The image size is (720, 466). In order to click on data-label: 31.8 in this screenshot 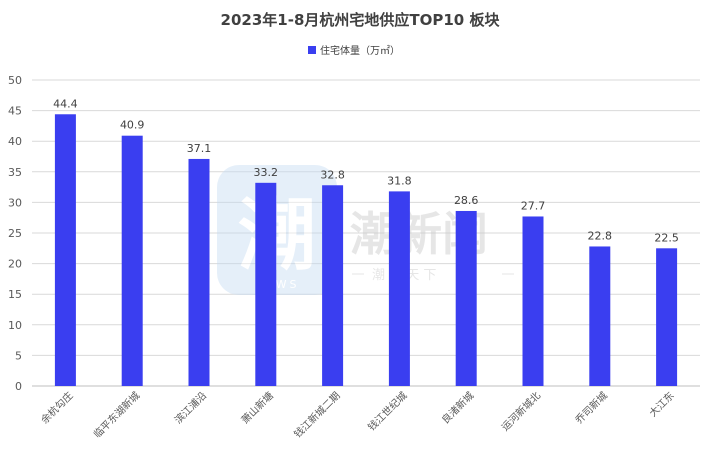, I will do `click(399, 180)`.